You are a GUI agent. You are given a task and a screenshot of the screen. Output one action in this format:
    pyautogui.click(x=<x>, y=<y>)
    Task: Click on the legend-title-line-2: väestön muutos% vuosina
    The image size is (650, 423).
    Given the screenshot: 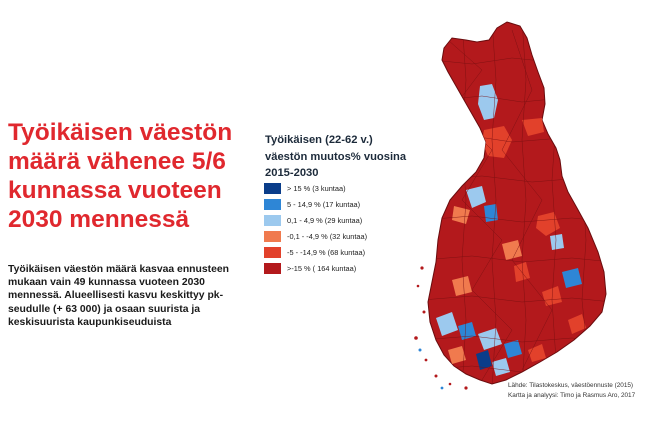 What is the action you would take?
    pyautogui.click(x=336, y=156)
    